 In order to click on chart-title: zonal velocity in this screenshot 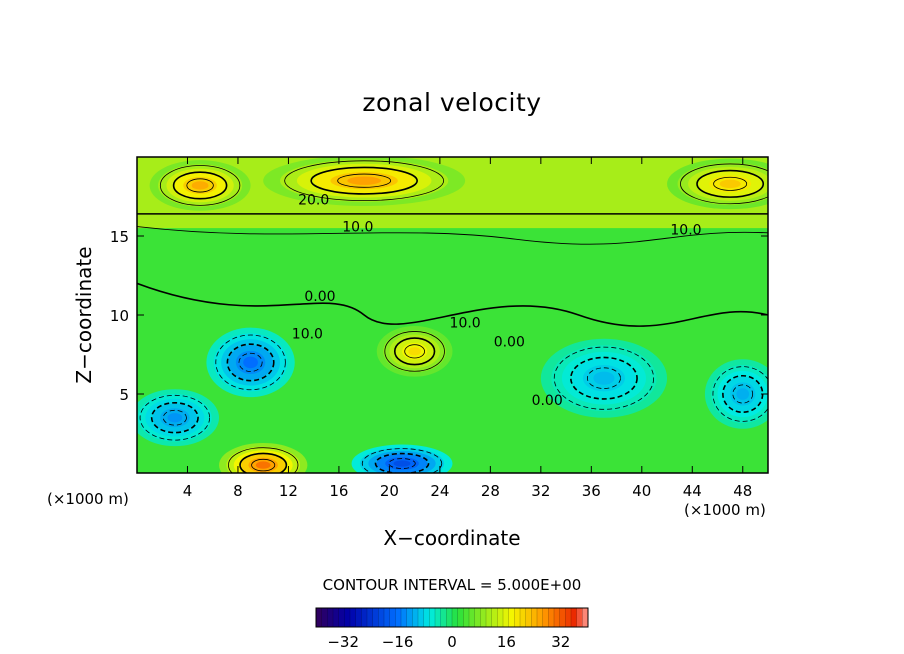, I will do `click(452, 102)`.